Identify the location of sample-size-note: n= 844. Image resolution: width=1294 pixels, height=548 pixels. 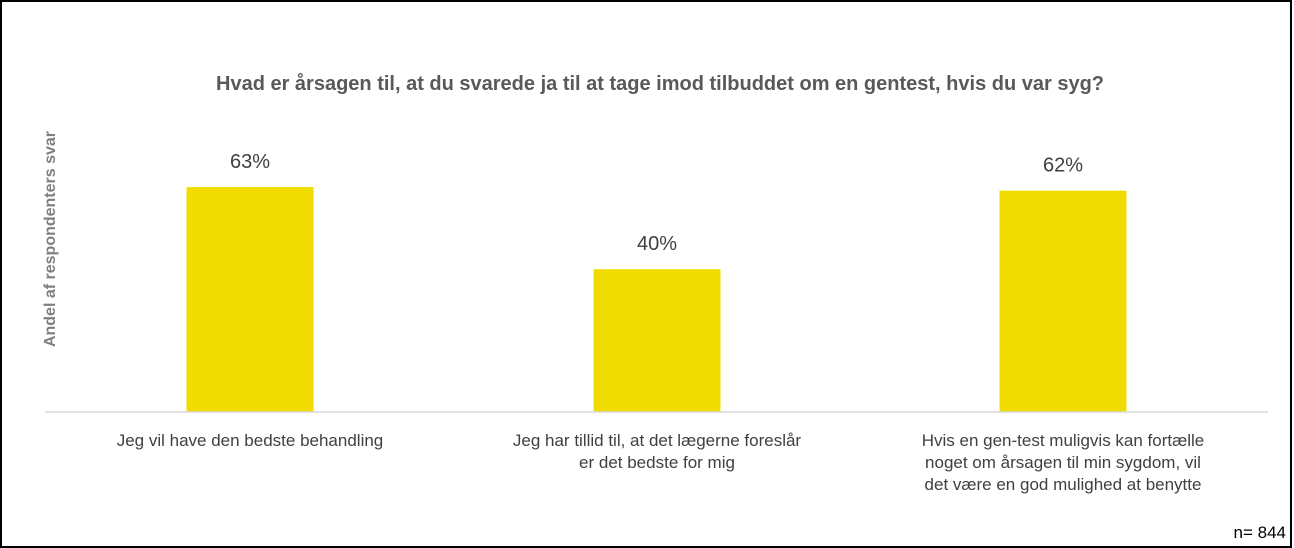
(1259, 532).